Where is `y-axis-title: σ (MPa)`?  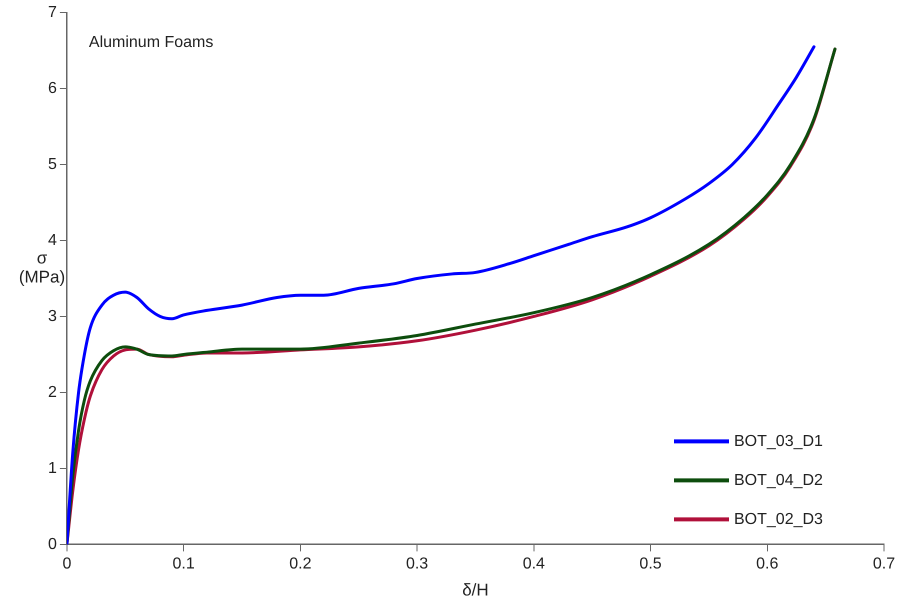
y-axis-title: σ (MPa) is located at coordinates (42, 267).